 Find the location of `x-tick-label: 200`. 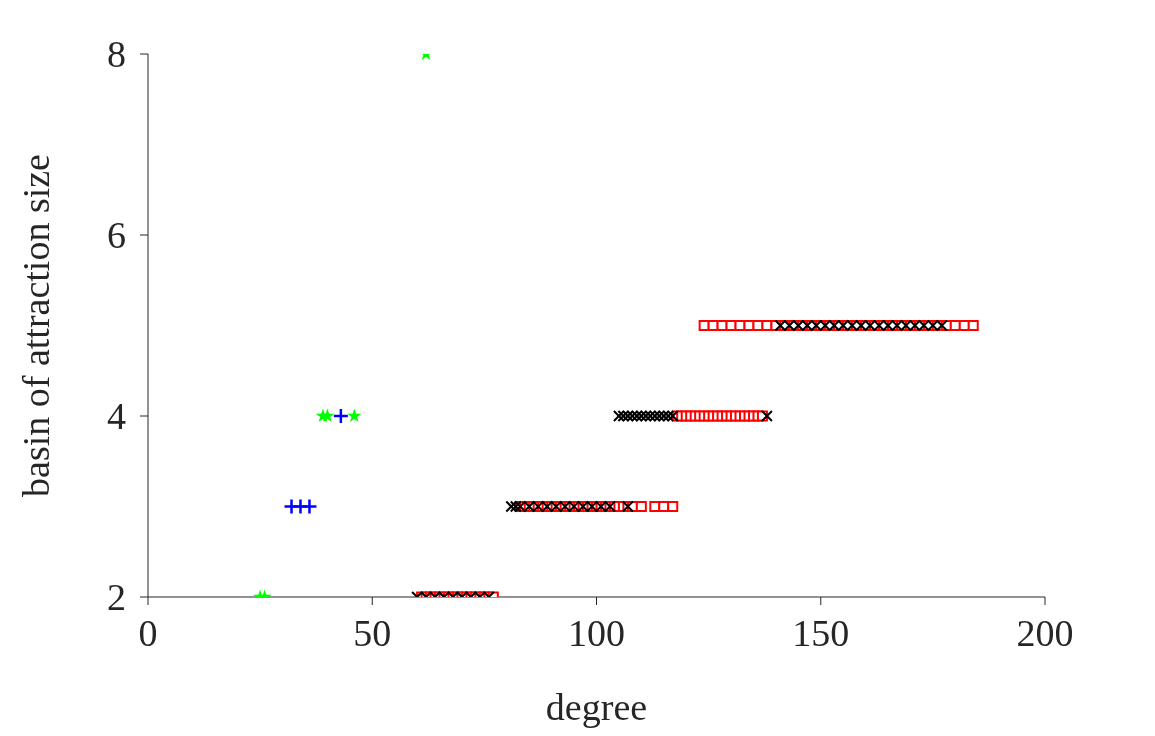

x-tick-label: 200 is located at coordinates (1045, 632).